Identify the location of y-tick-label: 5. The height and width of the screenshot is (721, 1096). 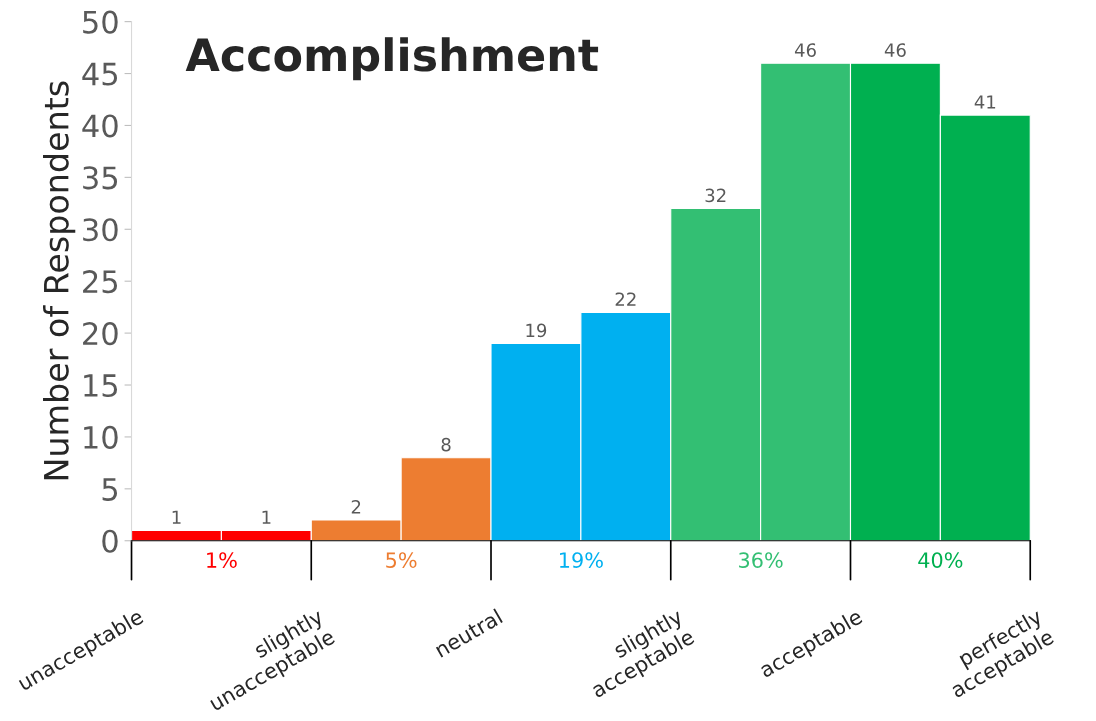
(110, 489).